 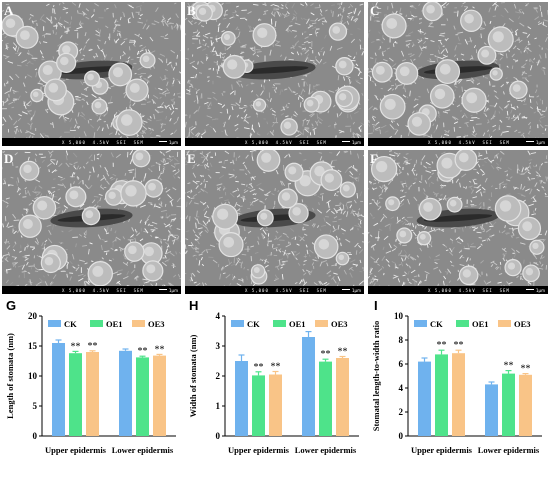 I want to click on scale-bar-f, so click(x=530, y=289).